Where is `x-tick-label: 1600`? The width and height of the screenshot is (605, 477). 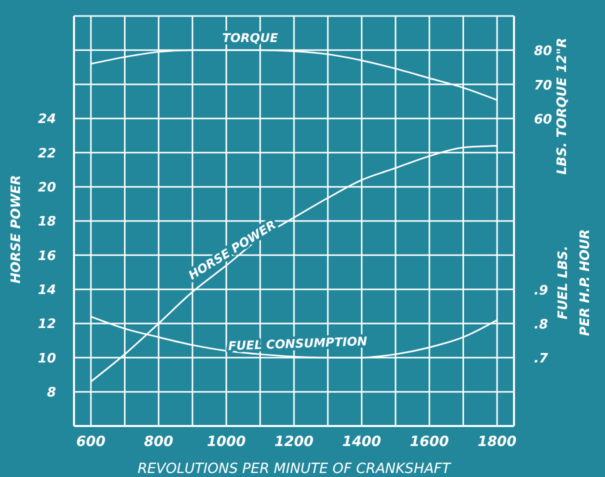 x-tick-label: 1600 is located at coordinates (430, 442).